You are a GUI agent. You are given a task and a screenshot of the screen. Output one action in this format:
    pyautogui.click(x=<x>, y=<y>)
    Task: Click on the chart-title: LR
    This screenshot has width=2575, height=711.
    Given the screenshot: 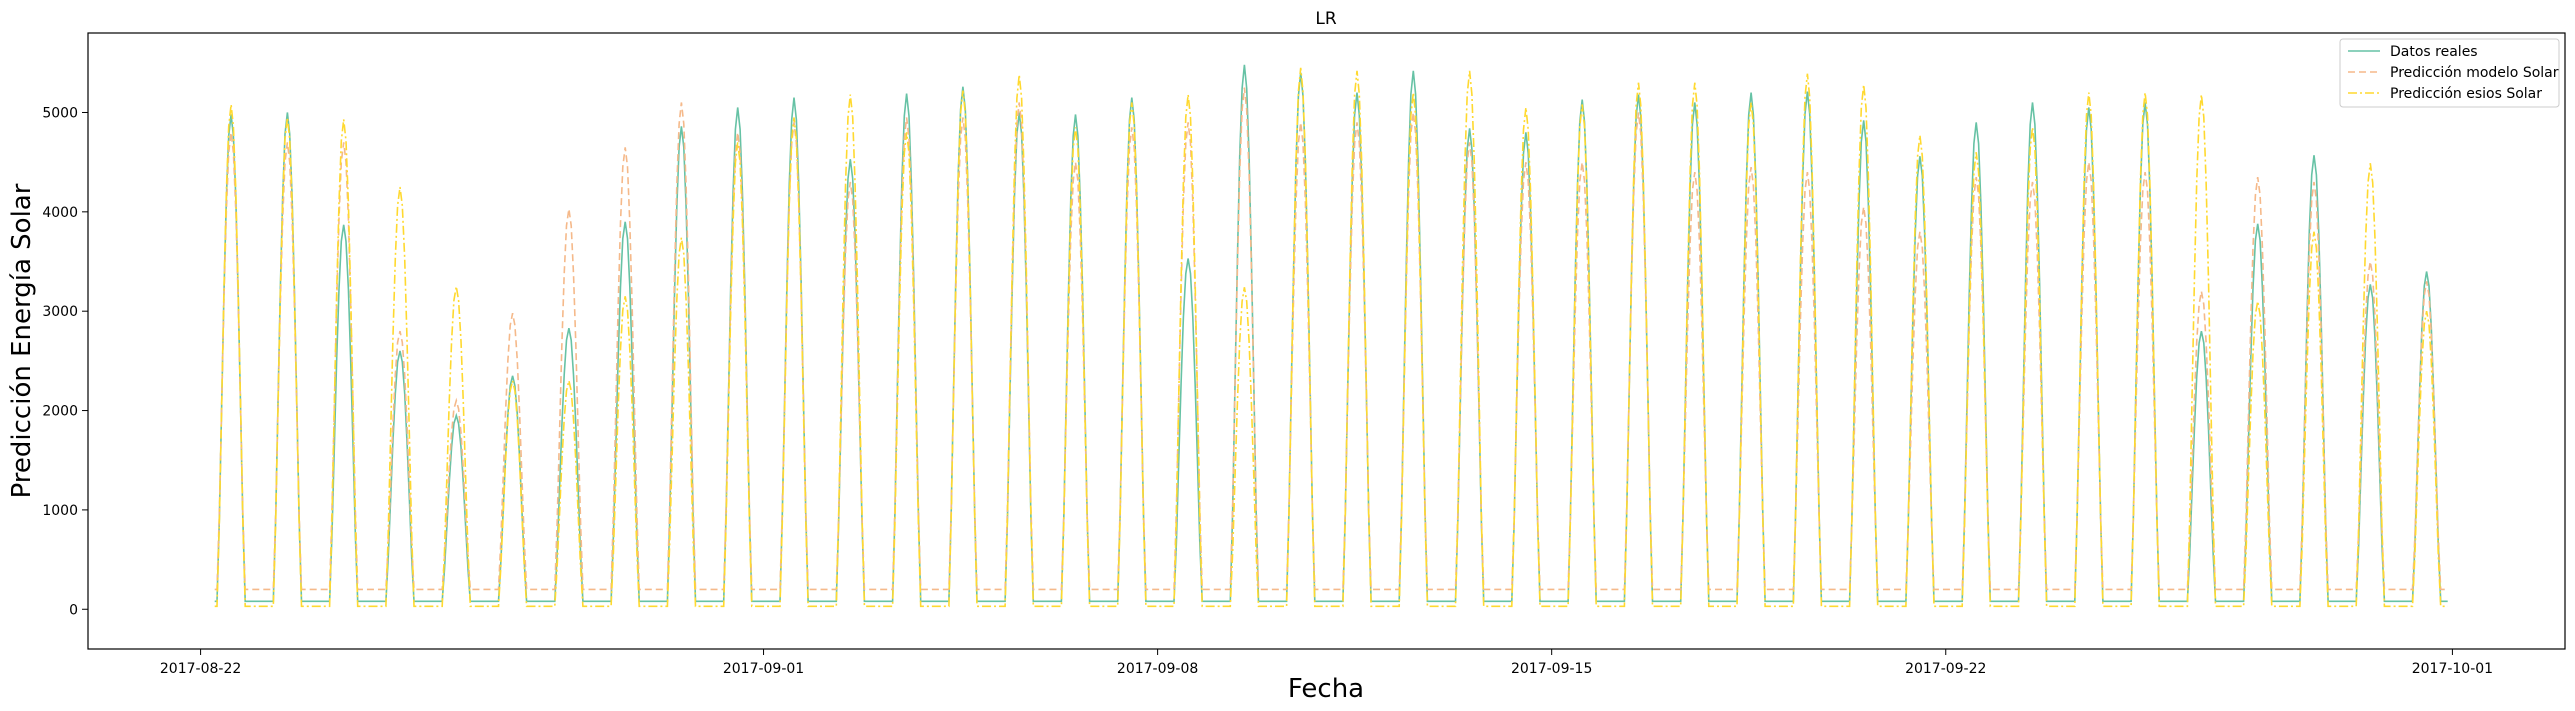 What is the action you would take?
    pyautogui.click(x=1325, y=19)
    